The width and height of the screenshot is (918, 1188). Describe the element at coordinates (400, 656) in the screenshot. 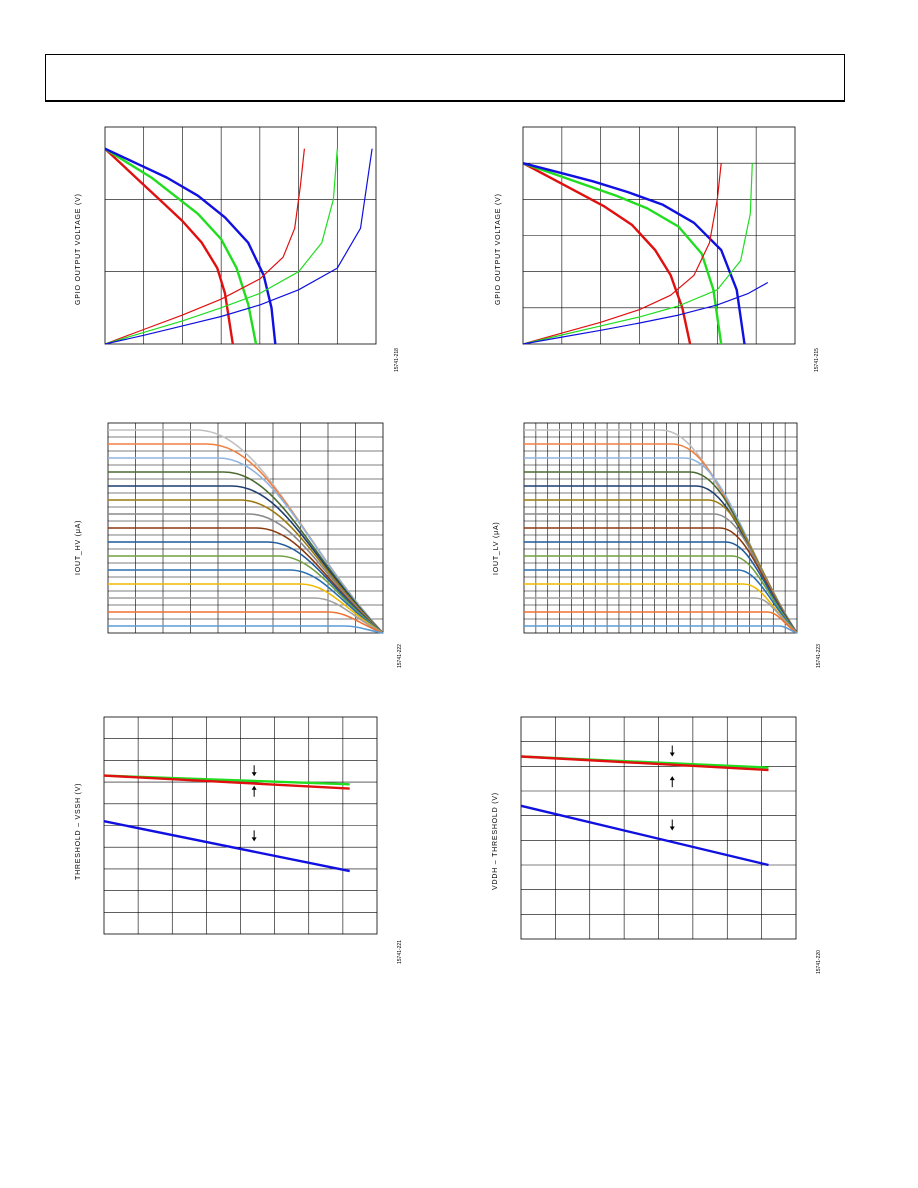

I see `chart3-figure-id: 15741-222` at that location.